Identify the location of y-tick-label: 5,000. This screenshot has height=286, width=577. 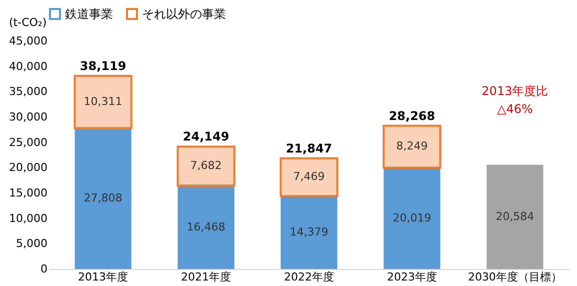
(32, 243).